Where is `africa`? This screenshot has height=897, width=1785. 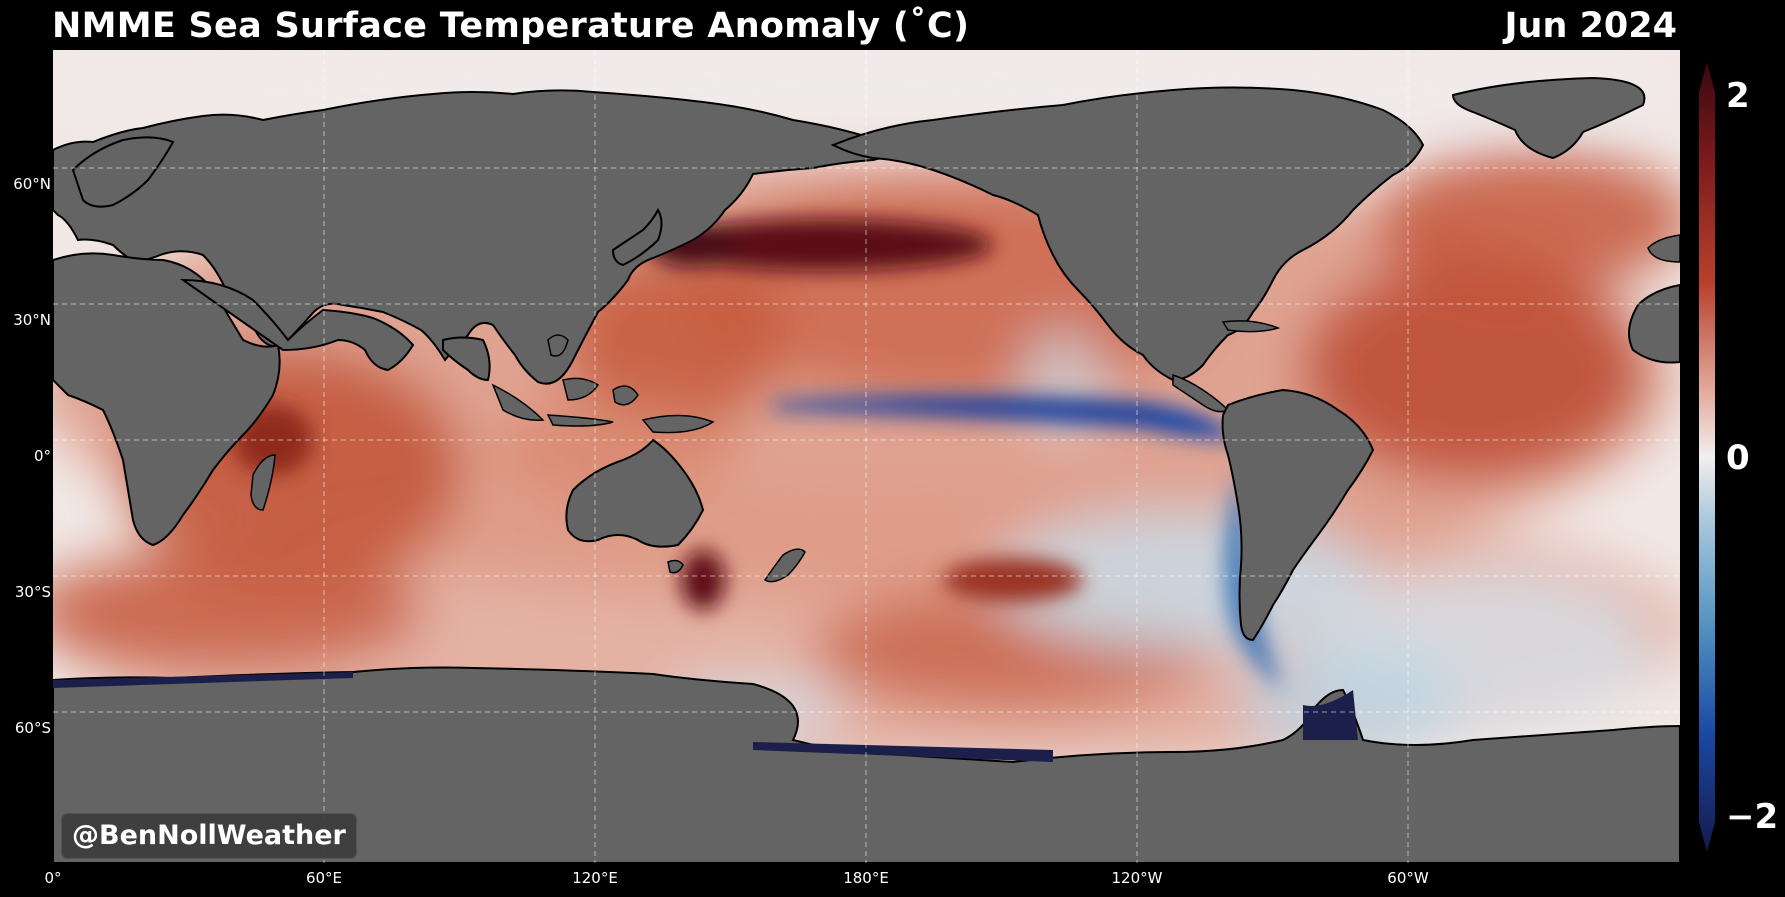
africa is located at coordinates (167, 399).